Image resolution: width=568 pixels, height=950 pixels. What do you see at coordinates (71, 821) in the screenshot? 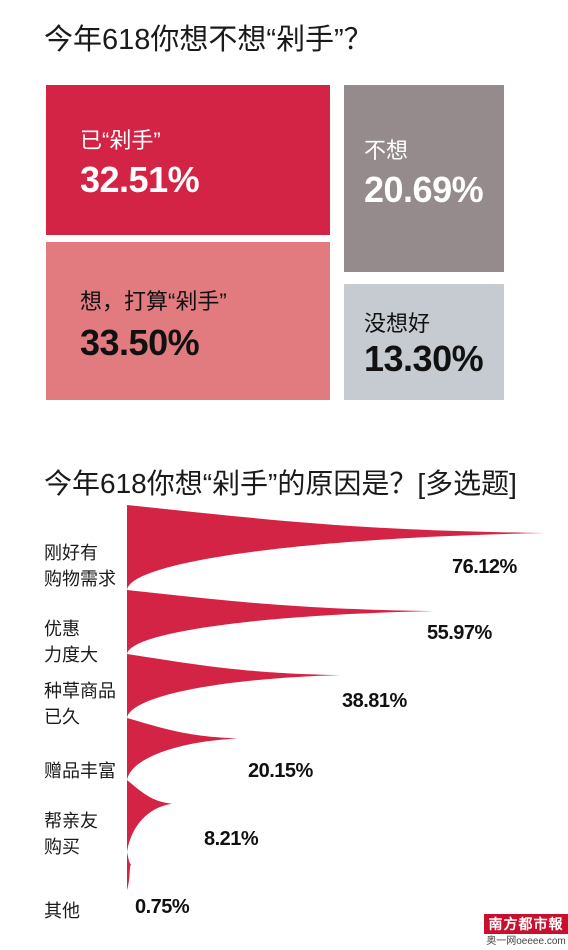
I see `reason-category-line: 帮亲友` at bounding box center [71, 821].